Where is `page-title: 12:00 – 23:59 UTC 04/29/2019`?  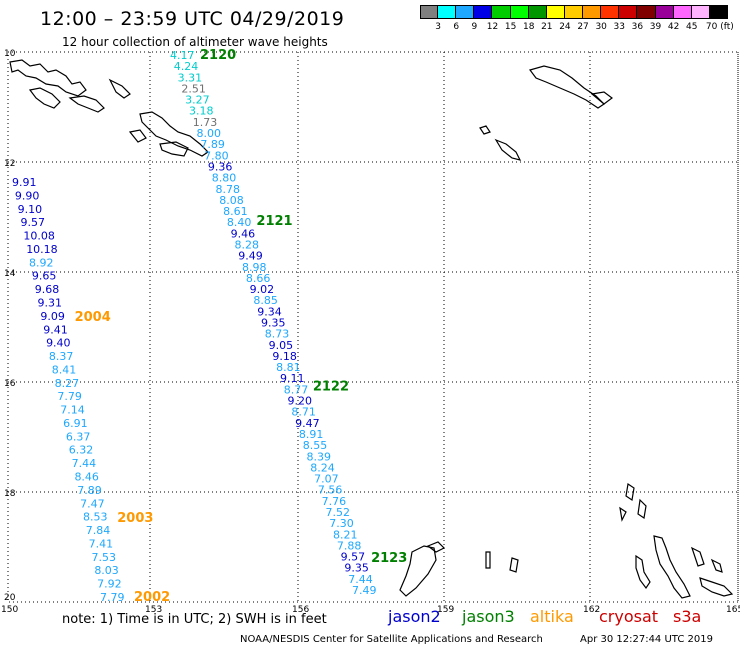 page-title: 12:00 – 23:59 UTC 04/29/2019 is located at coordinates (192, 19).